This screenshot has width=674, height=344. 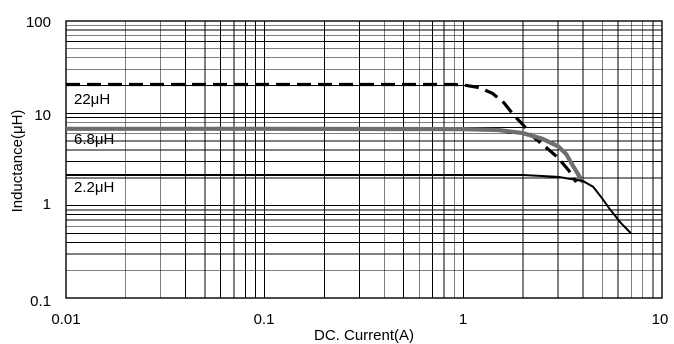 What do you see at coordinates (463, 319) in the screenshot?
I see `x-tick-label-1: 1` at bounding box center [463, 319].